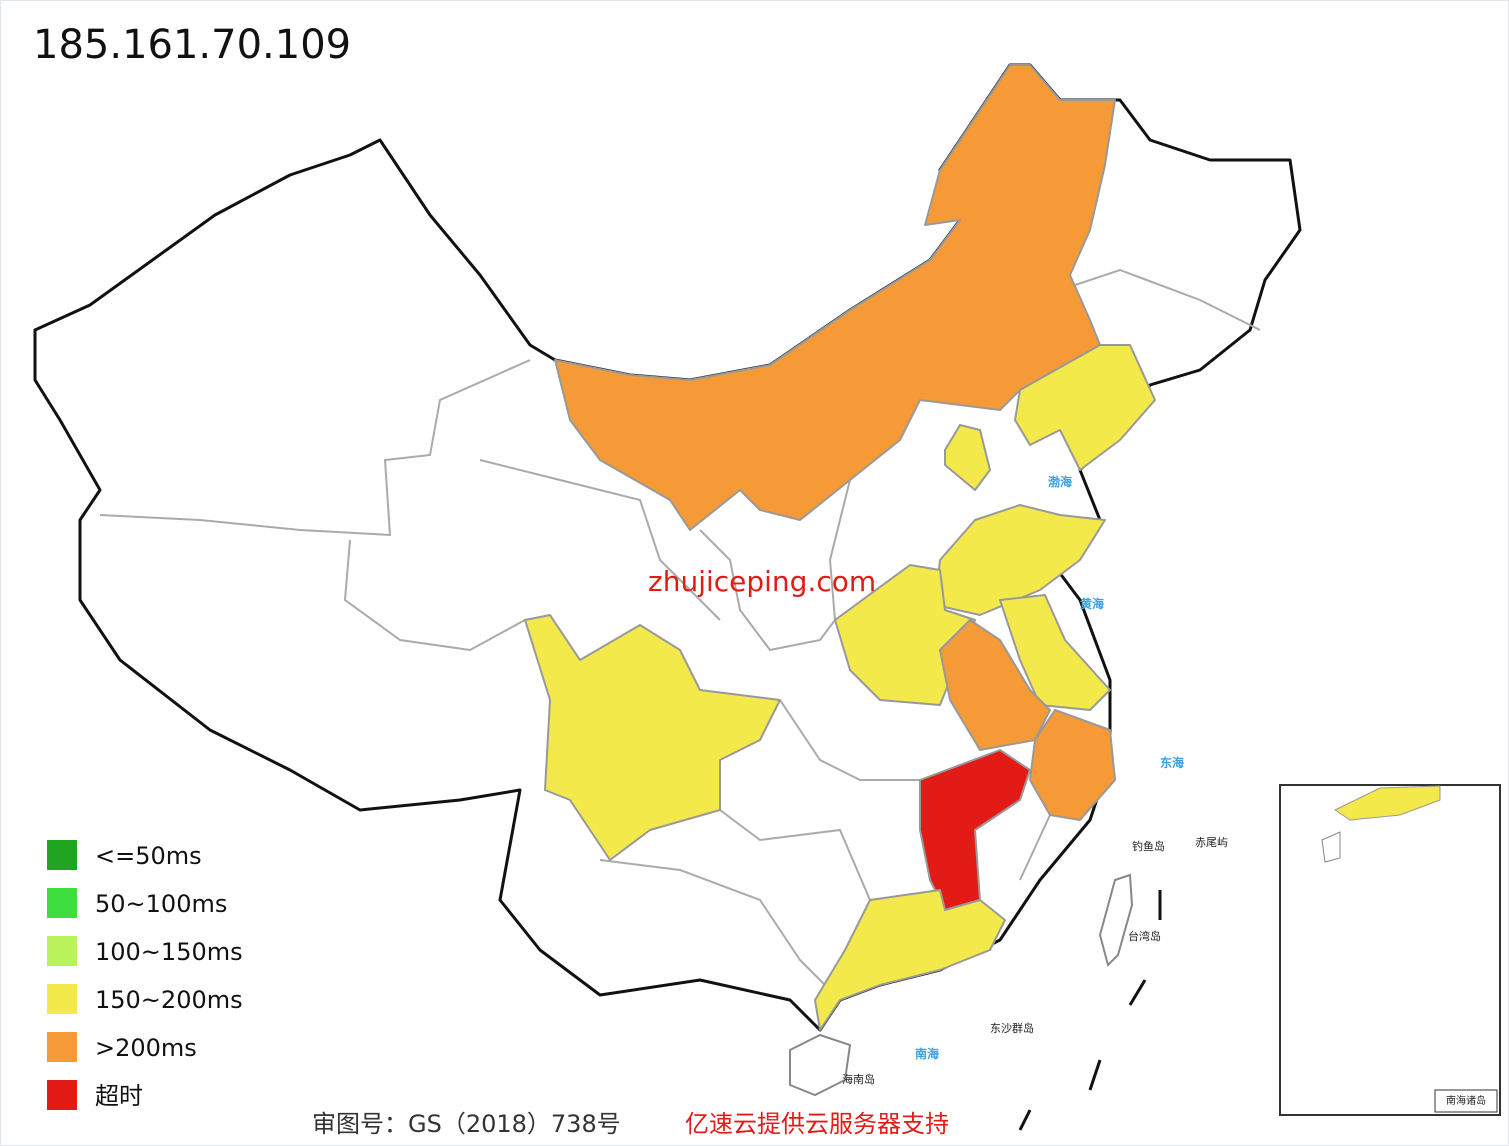 The image size is (1509, 1146). I want to click on map-title: 185.161.70.109, so click(192, 45).